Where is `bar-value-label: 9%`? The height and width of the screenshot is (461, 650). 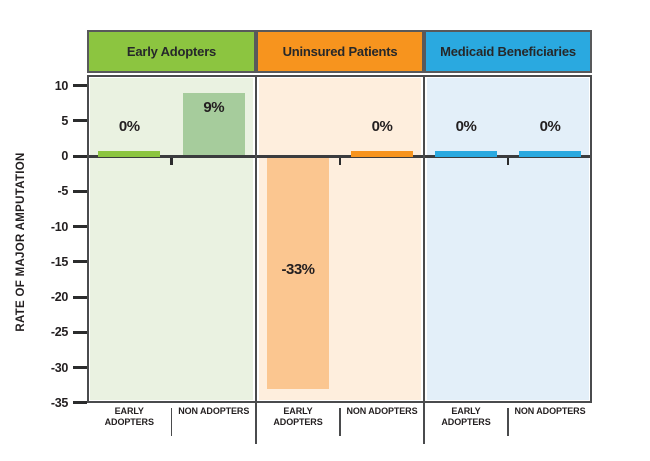 bar-value-label: 9% is located at coordinates (214, 107).